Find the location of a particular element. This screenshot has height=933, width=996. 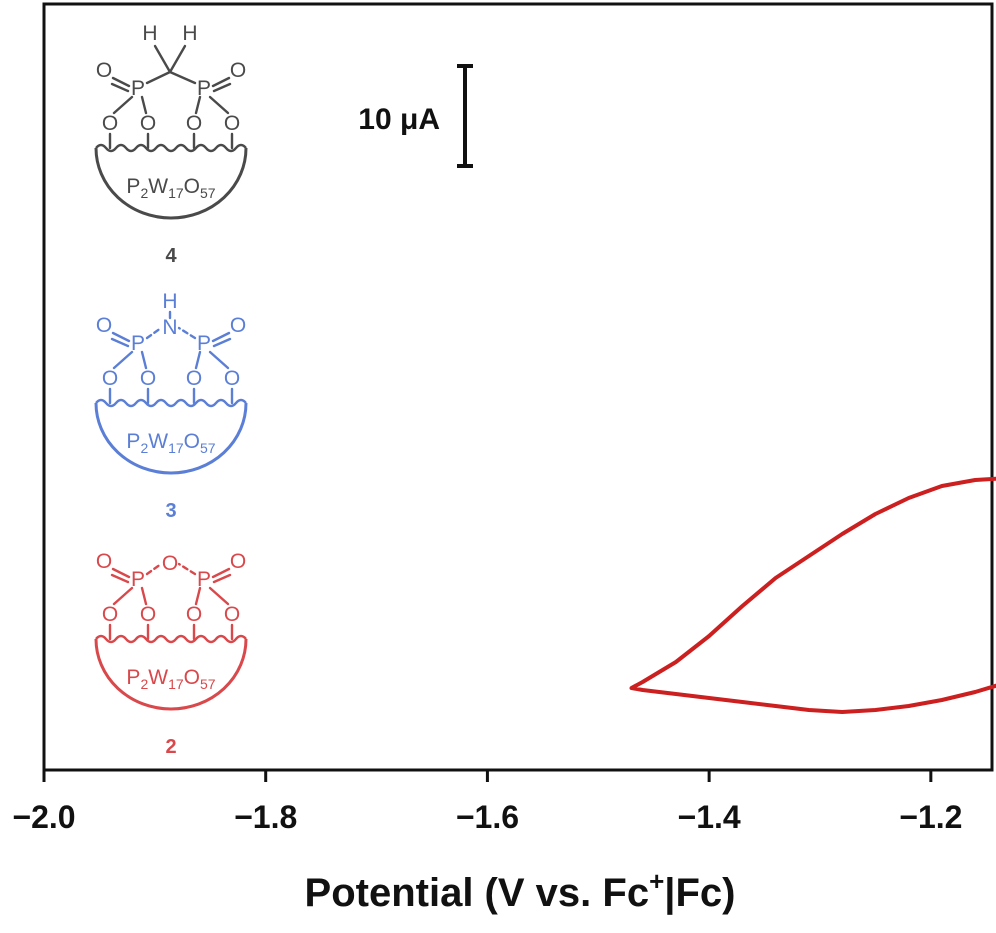

x-axis-ticks is located at coordinates (487, 776).